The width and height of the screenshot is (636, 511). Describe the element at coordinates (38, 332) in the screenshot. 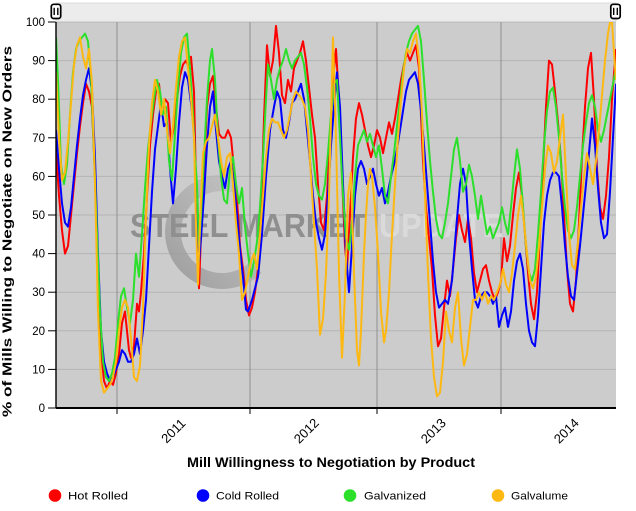

I see `svg-text: 20` at that location.